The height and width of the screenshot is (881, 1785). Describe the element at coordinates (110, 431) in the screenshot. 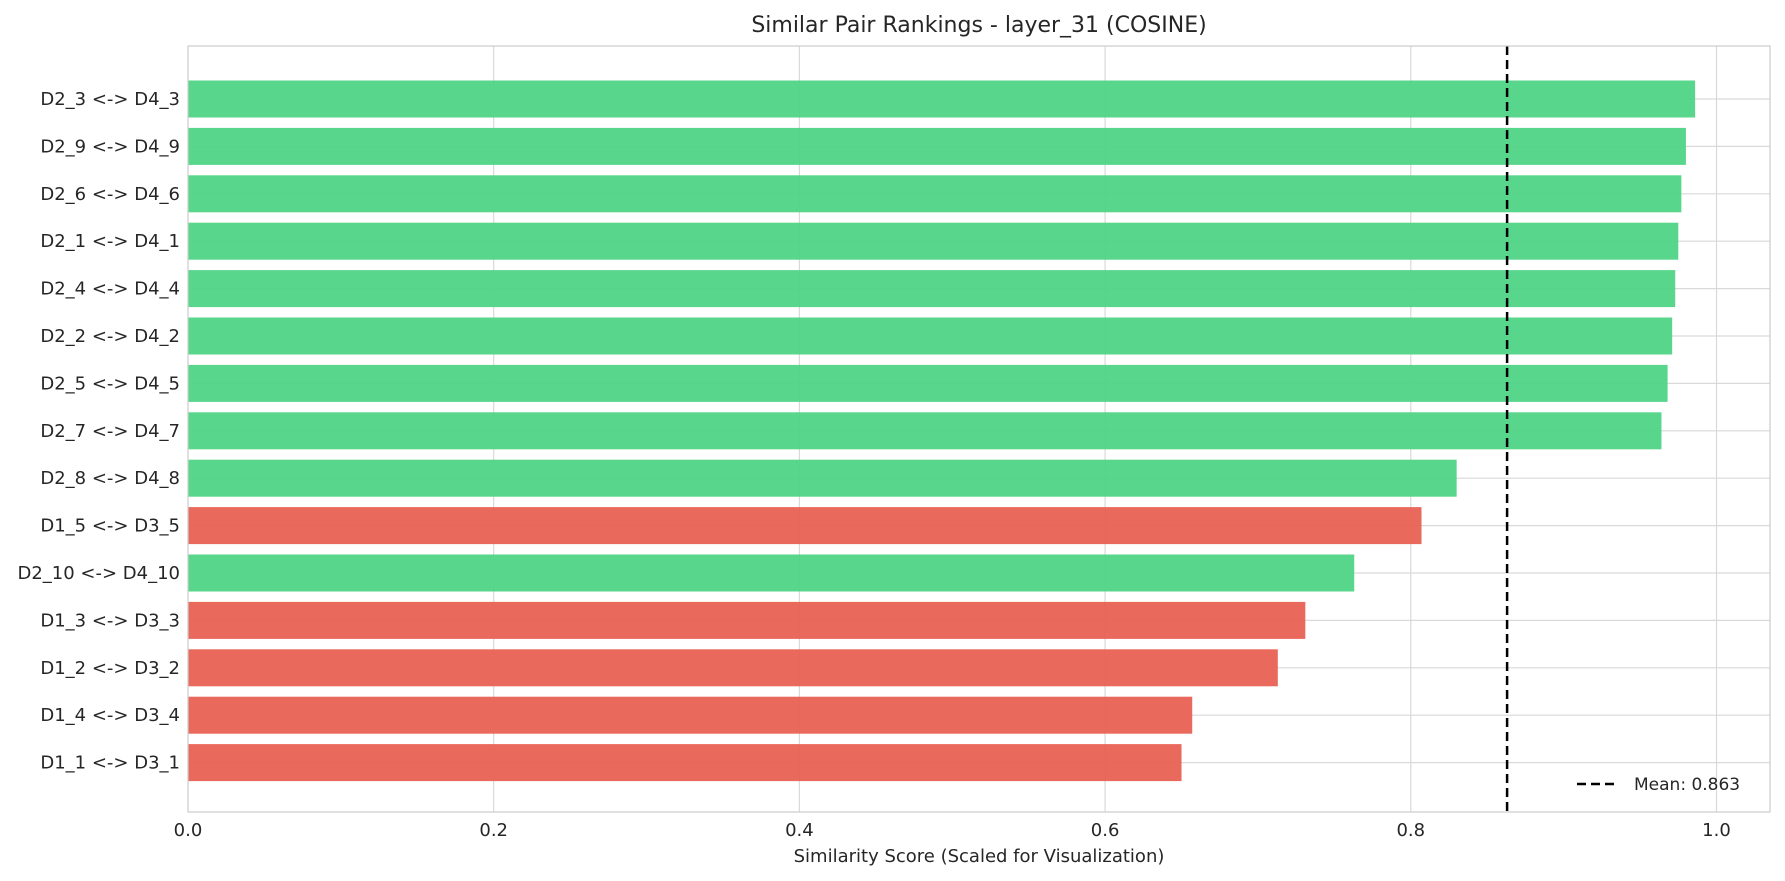

I see `category-label: D2_7 <-> D4_7` at that location.